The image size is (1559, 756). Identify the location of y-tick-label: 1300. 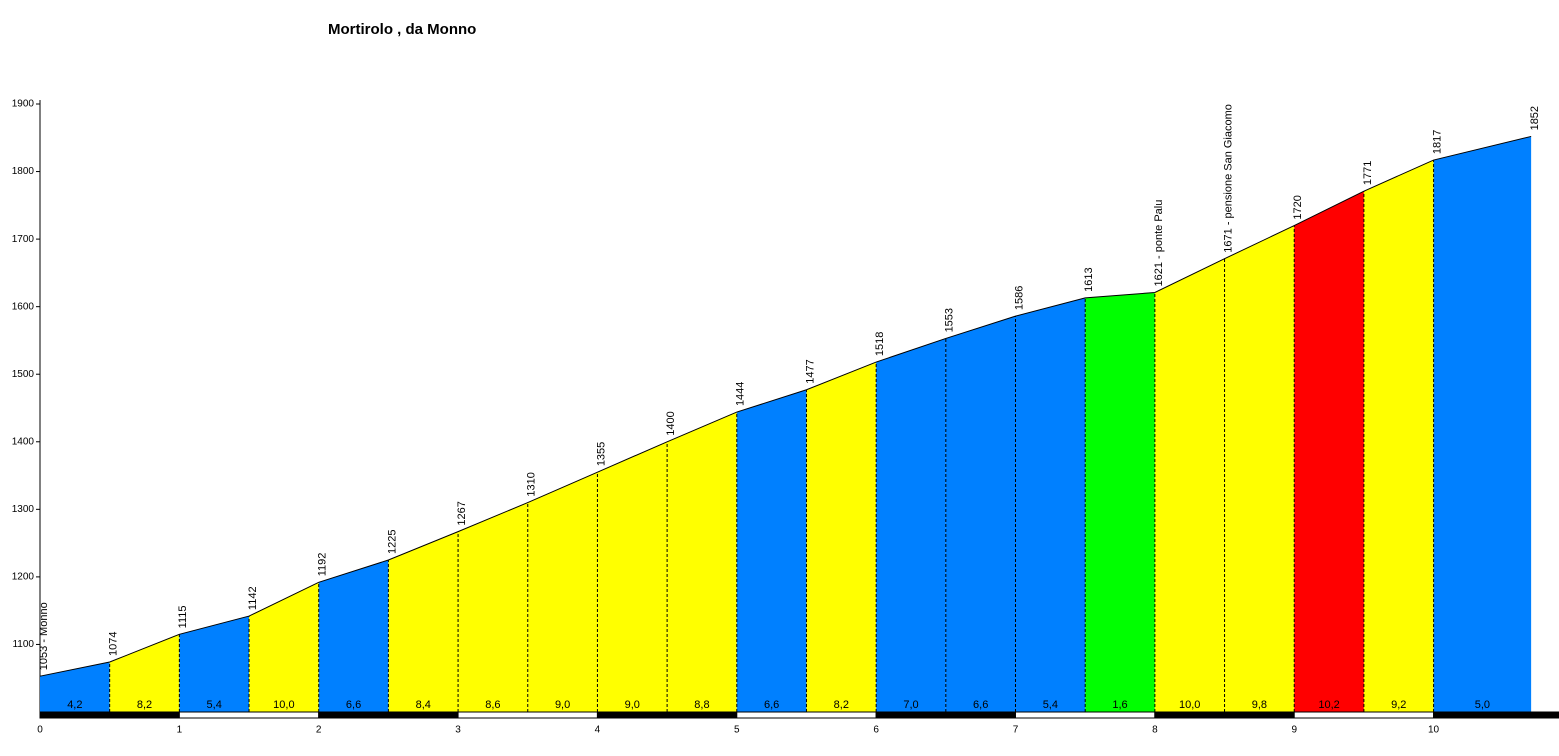
(23, 509).